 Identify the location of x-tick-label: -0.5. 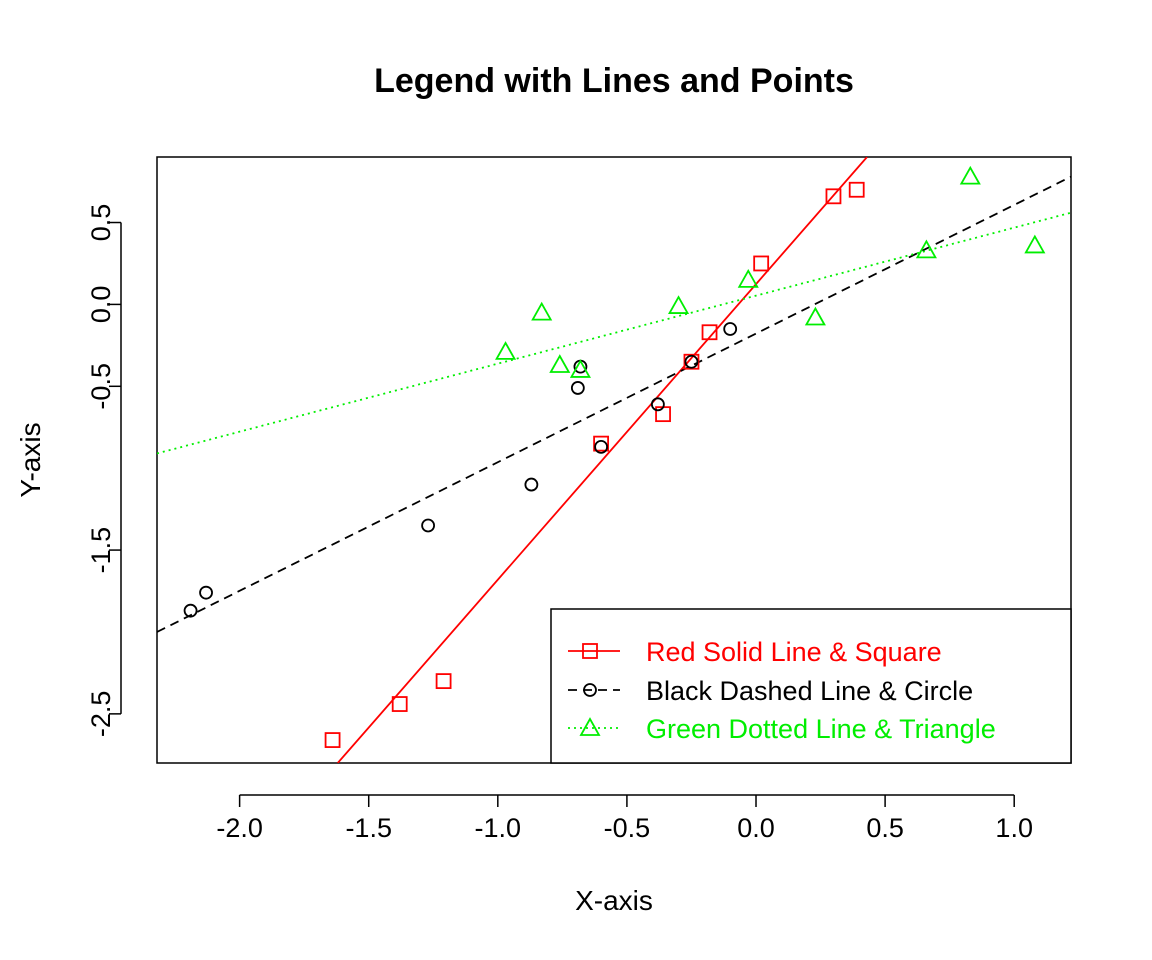
(627, 828).